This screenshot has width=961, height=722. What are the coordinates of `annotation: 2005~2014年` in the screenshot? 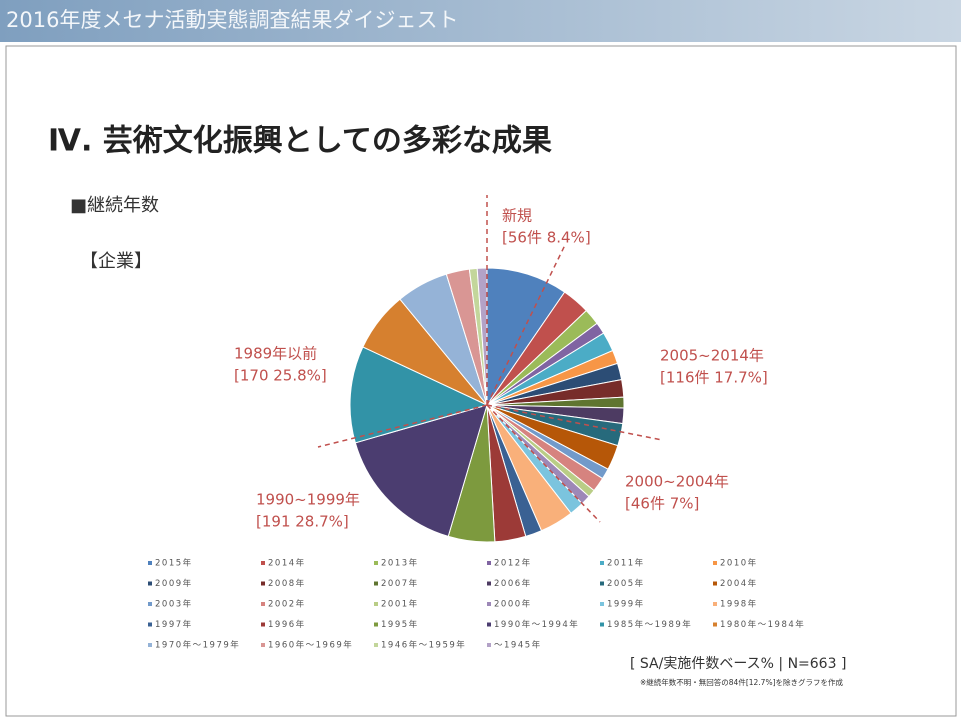 It's located at (712, 356).